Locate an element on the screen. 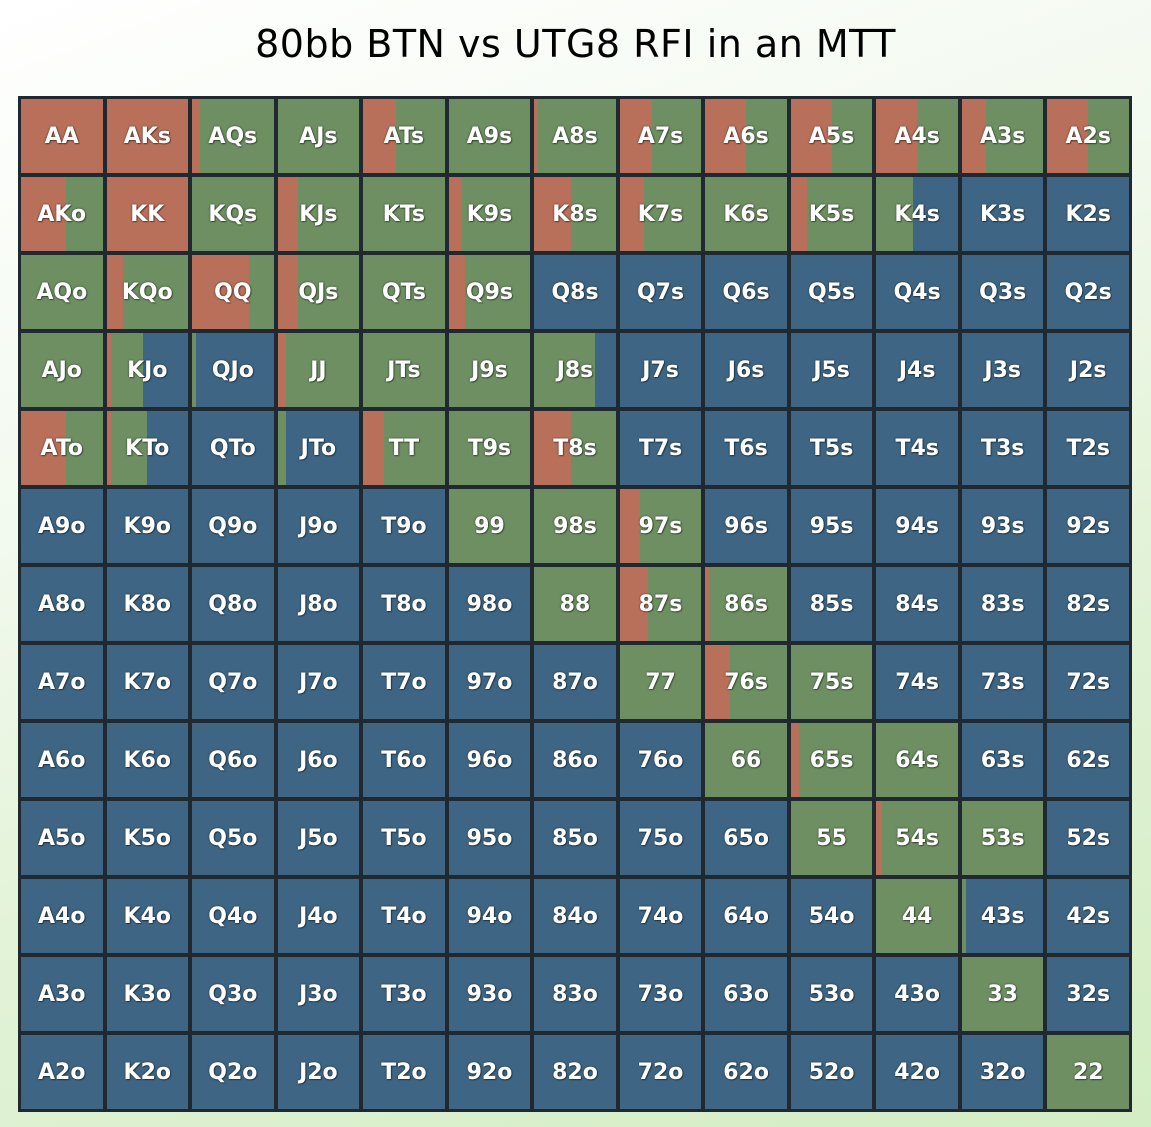  hand-label: 22 is located at coordinates (1088, 1072).